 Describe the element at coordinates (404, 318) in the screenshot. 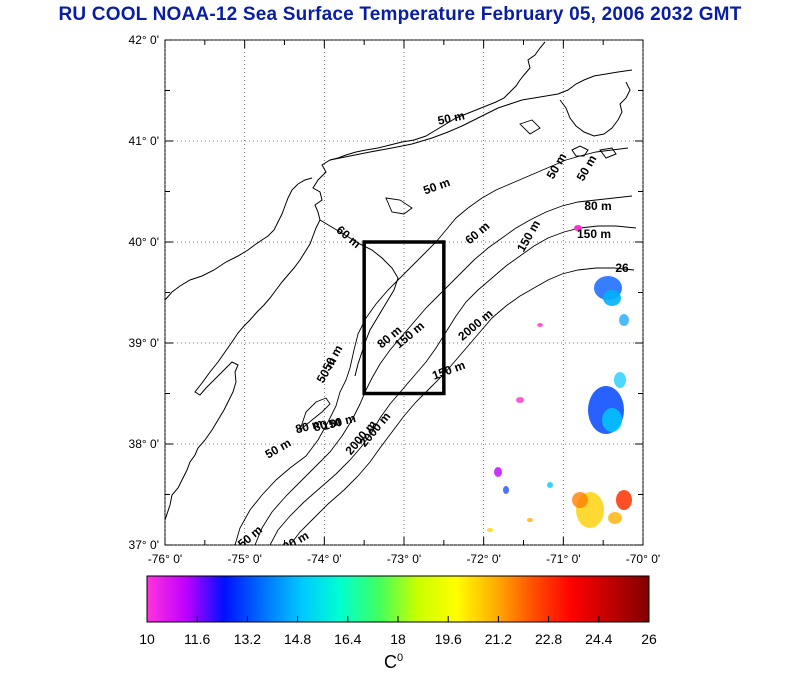

I see `study-area-box` at that location.